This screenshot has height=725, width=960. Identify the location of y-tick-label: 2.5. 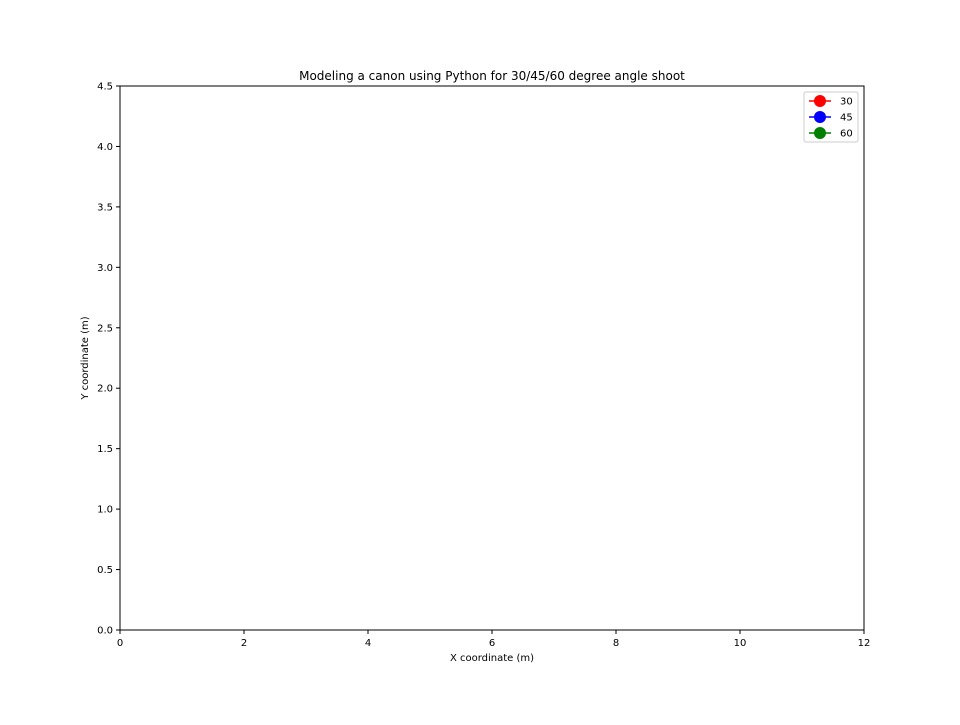
(105, 328).